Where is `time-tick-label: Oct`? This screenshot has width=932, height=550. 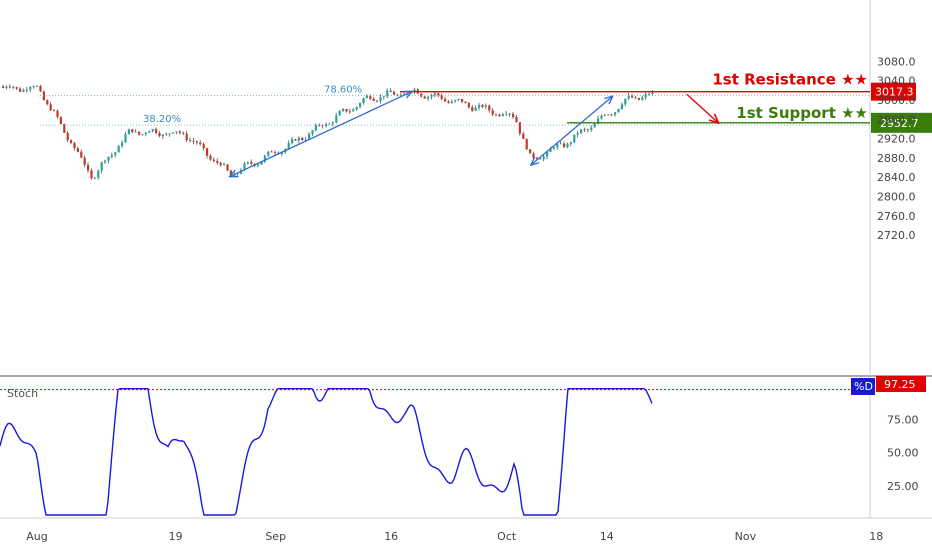 time-tick-label: Oct is located at coordinates (507, 536).